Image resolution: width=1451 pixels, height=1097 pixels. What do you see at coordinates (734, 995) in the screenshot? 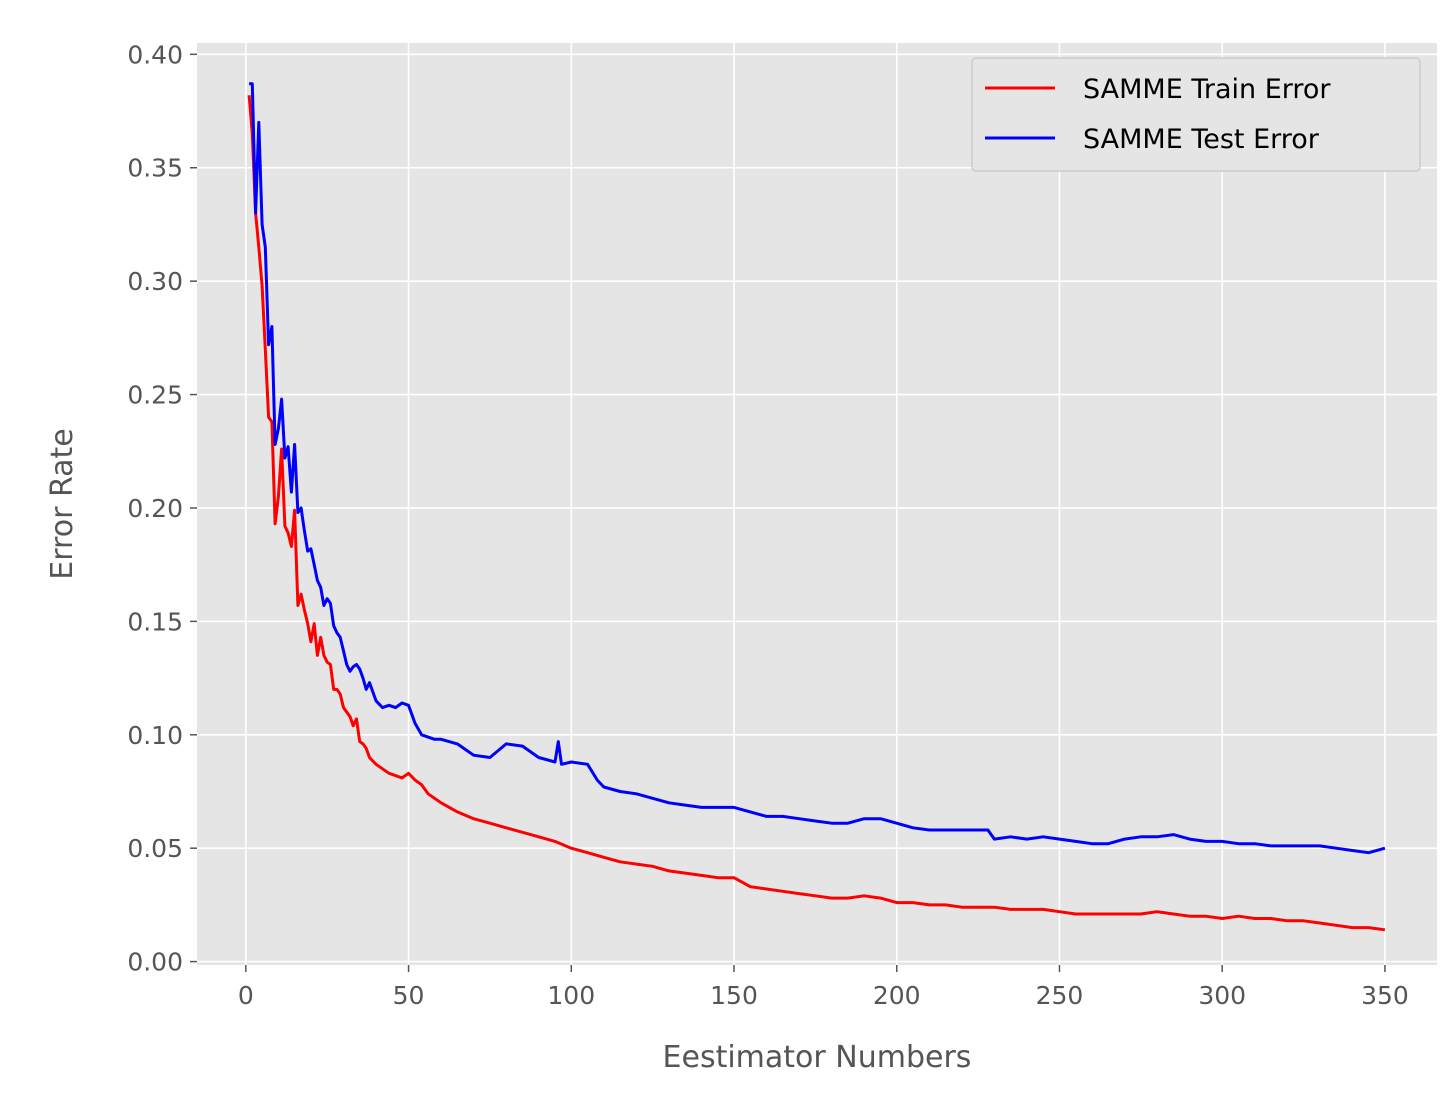
I see `x-tick-label: 150` at bounding box center [734, 995].